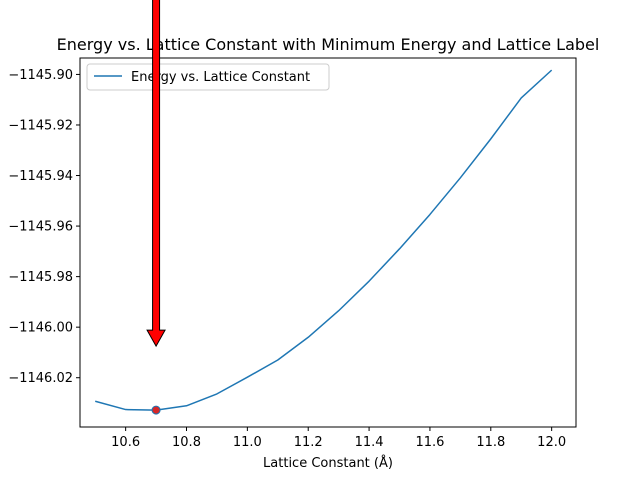 The height and width of the screenshot is (480, 640). What do you see at coordinates (40, 277) in the screenshot?
I see `y-tick-label: −1145.98` at bounding box center [40, 277].